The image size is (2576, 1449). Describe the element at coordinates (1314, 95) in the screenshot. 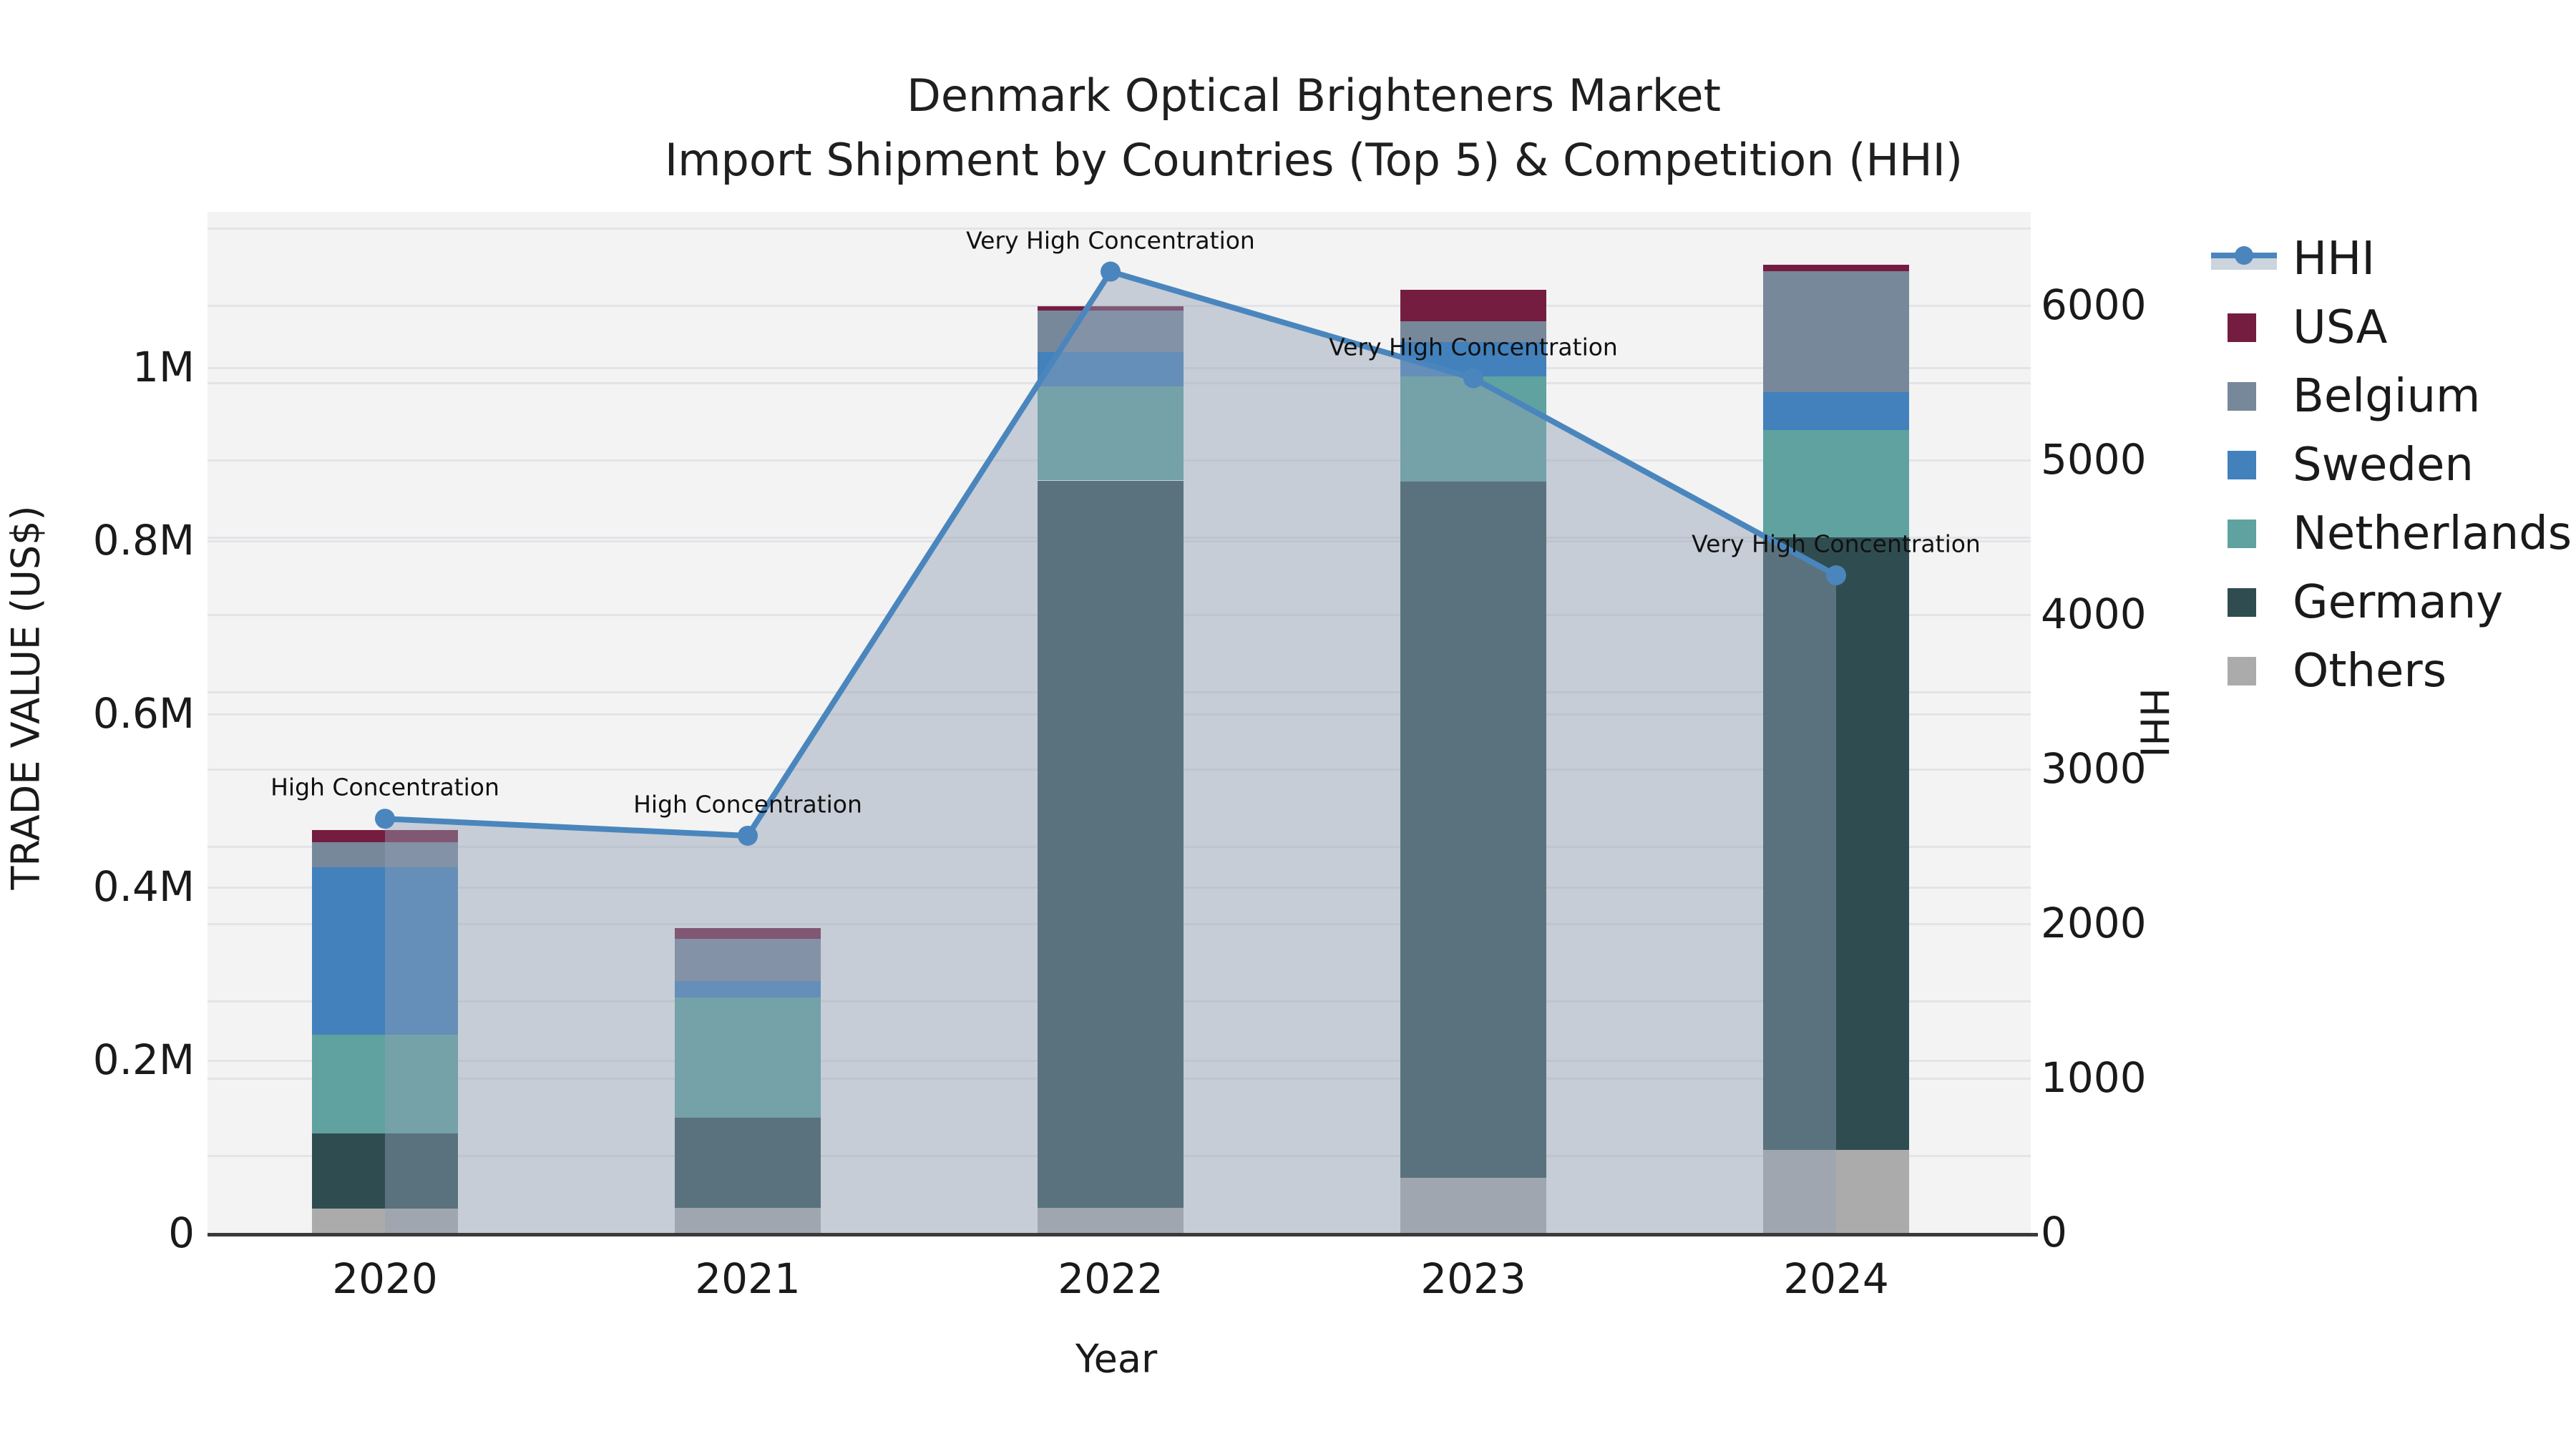

I see `chart-title-line1: Denmark Optical Brighteners Market` at that location.